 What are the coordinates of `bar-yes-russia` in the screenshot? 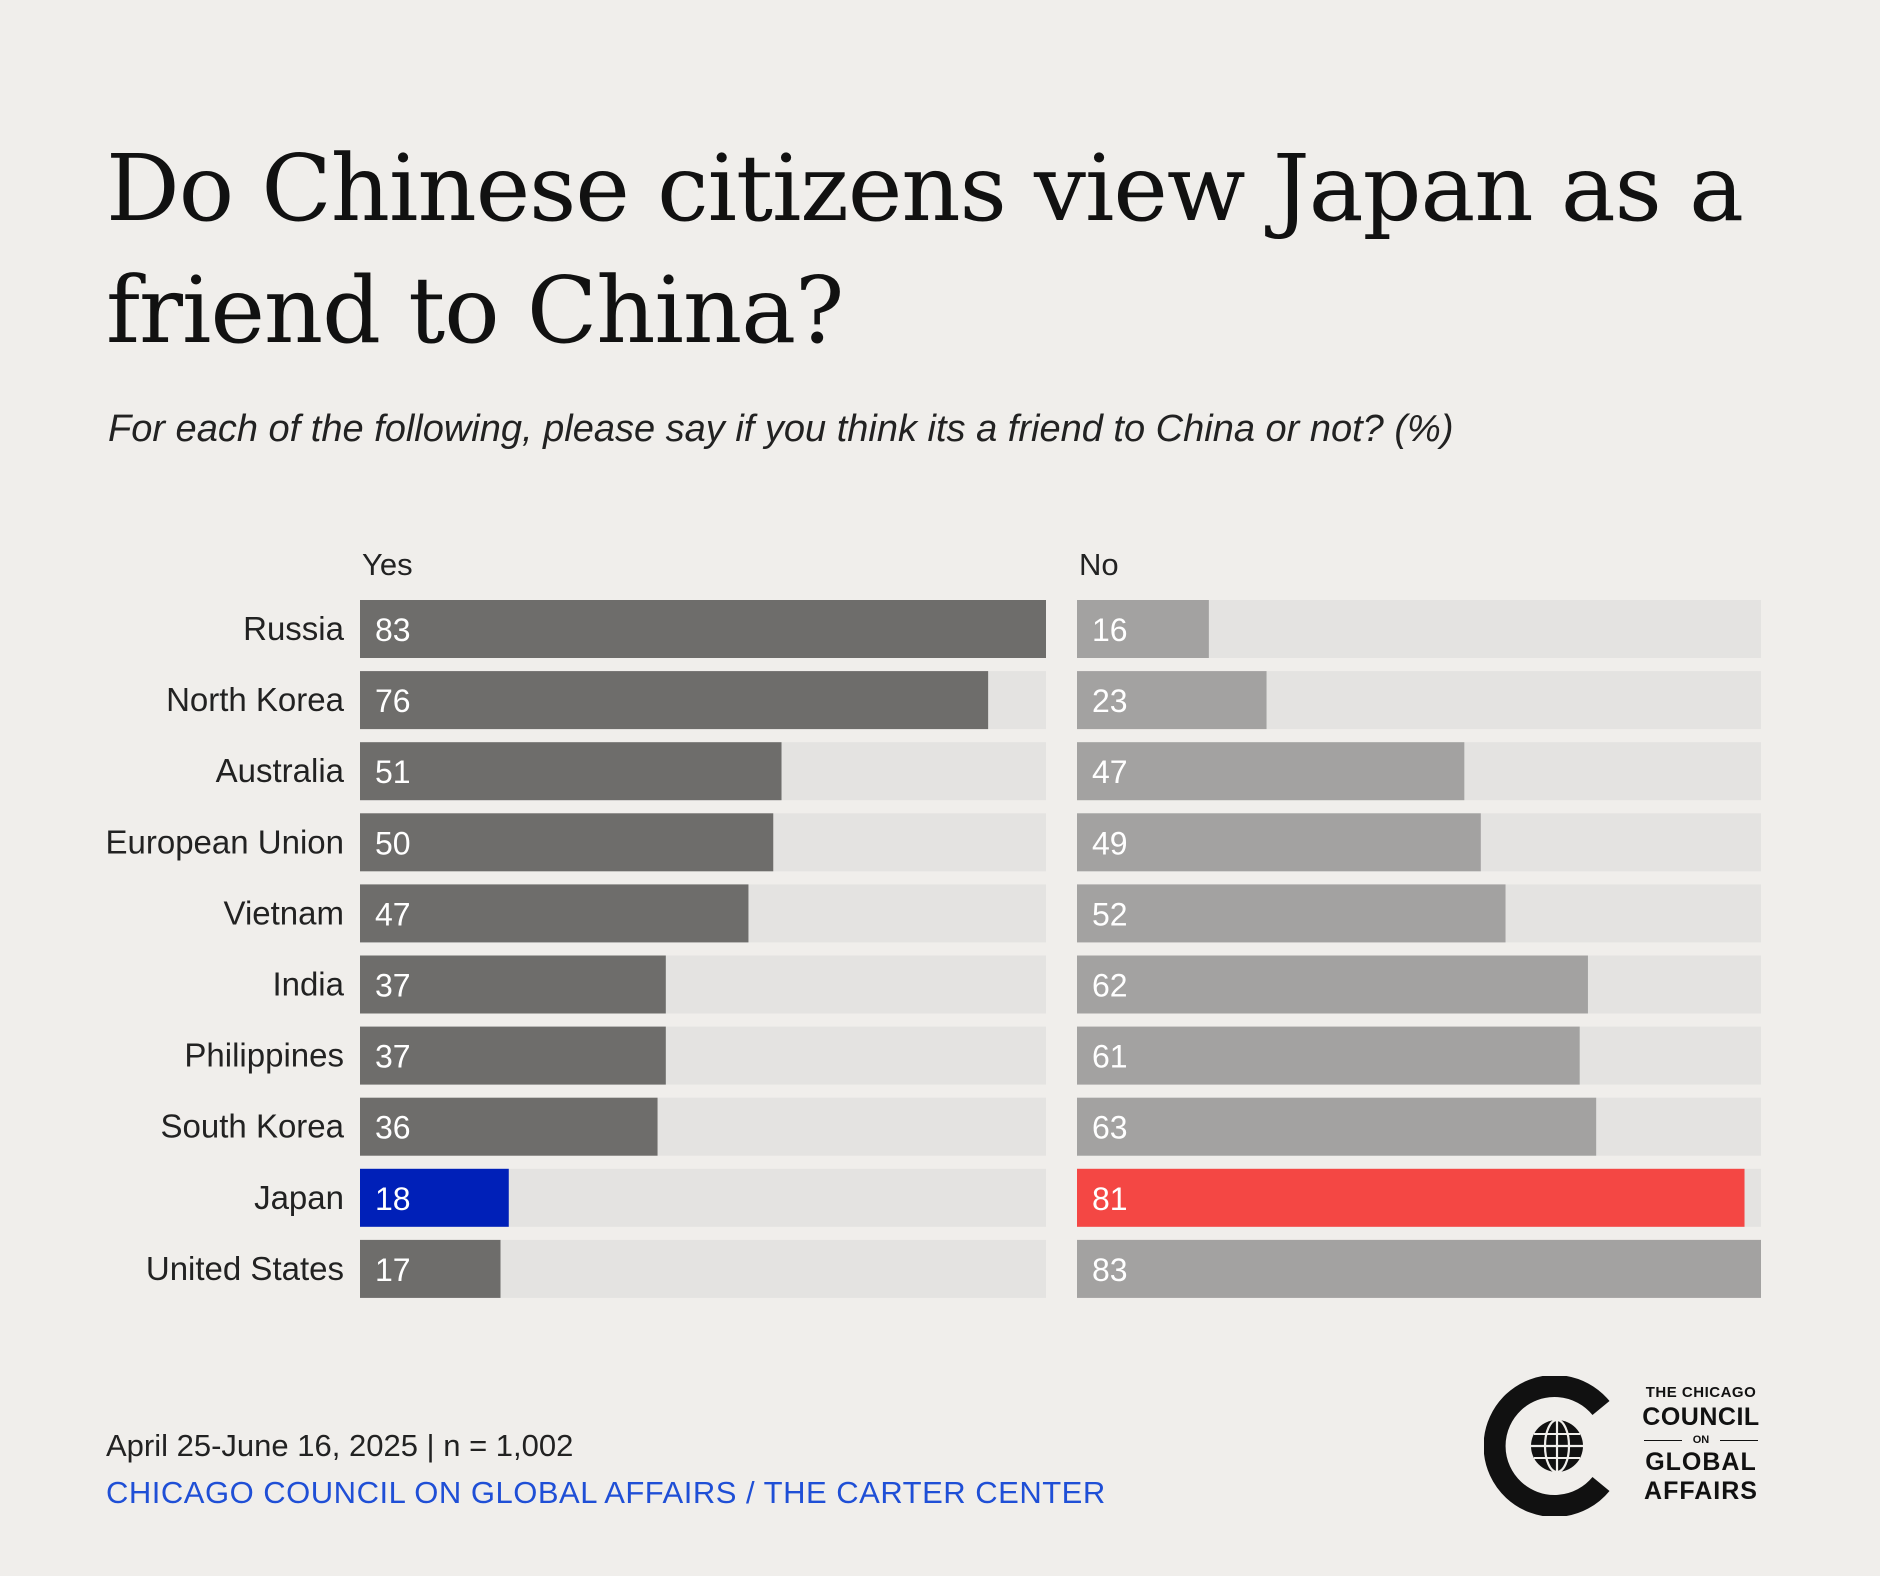 It's located at (703, 629).